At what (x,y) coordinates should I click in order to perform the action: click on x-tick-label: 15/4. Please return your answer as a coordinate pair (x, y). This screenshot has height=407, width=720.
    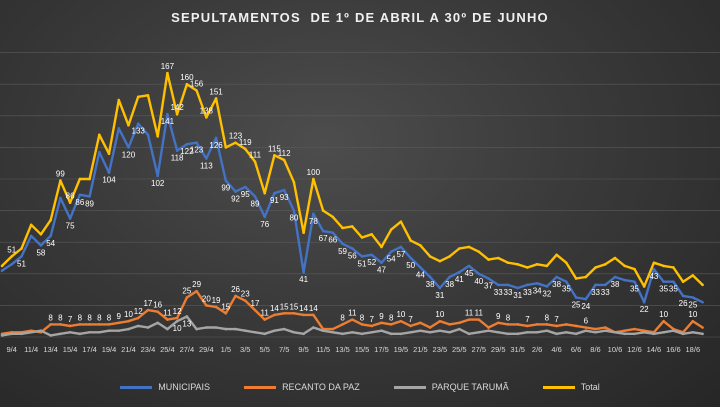
    Looking at the image, I should click on (70, 349).